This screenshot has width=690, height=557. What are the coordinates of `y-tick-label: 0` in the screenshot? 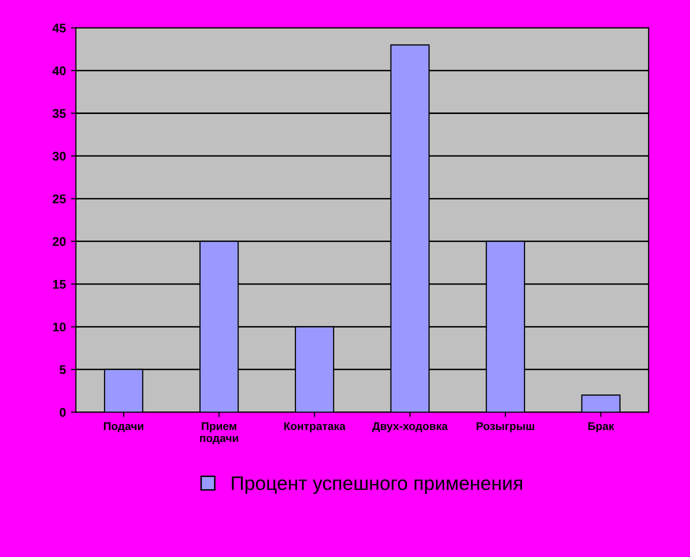 It's located at (63, 412).